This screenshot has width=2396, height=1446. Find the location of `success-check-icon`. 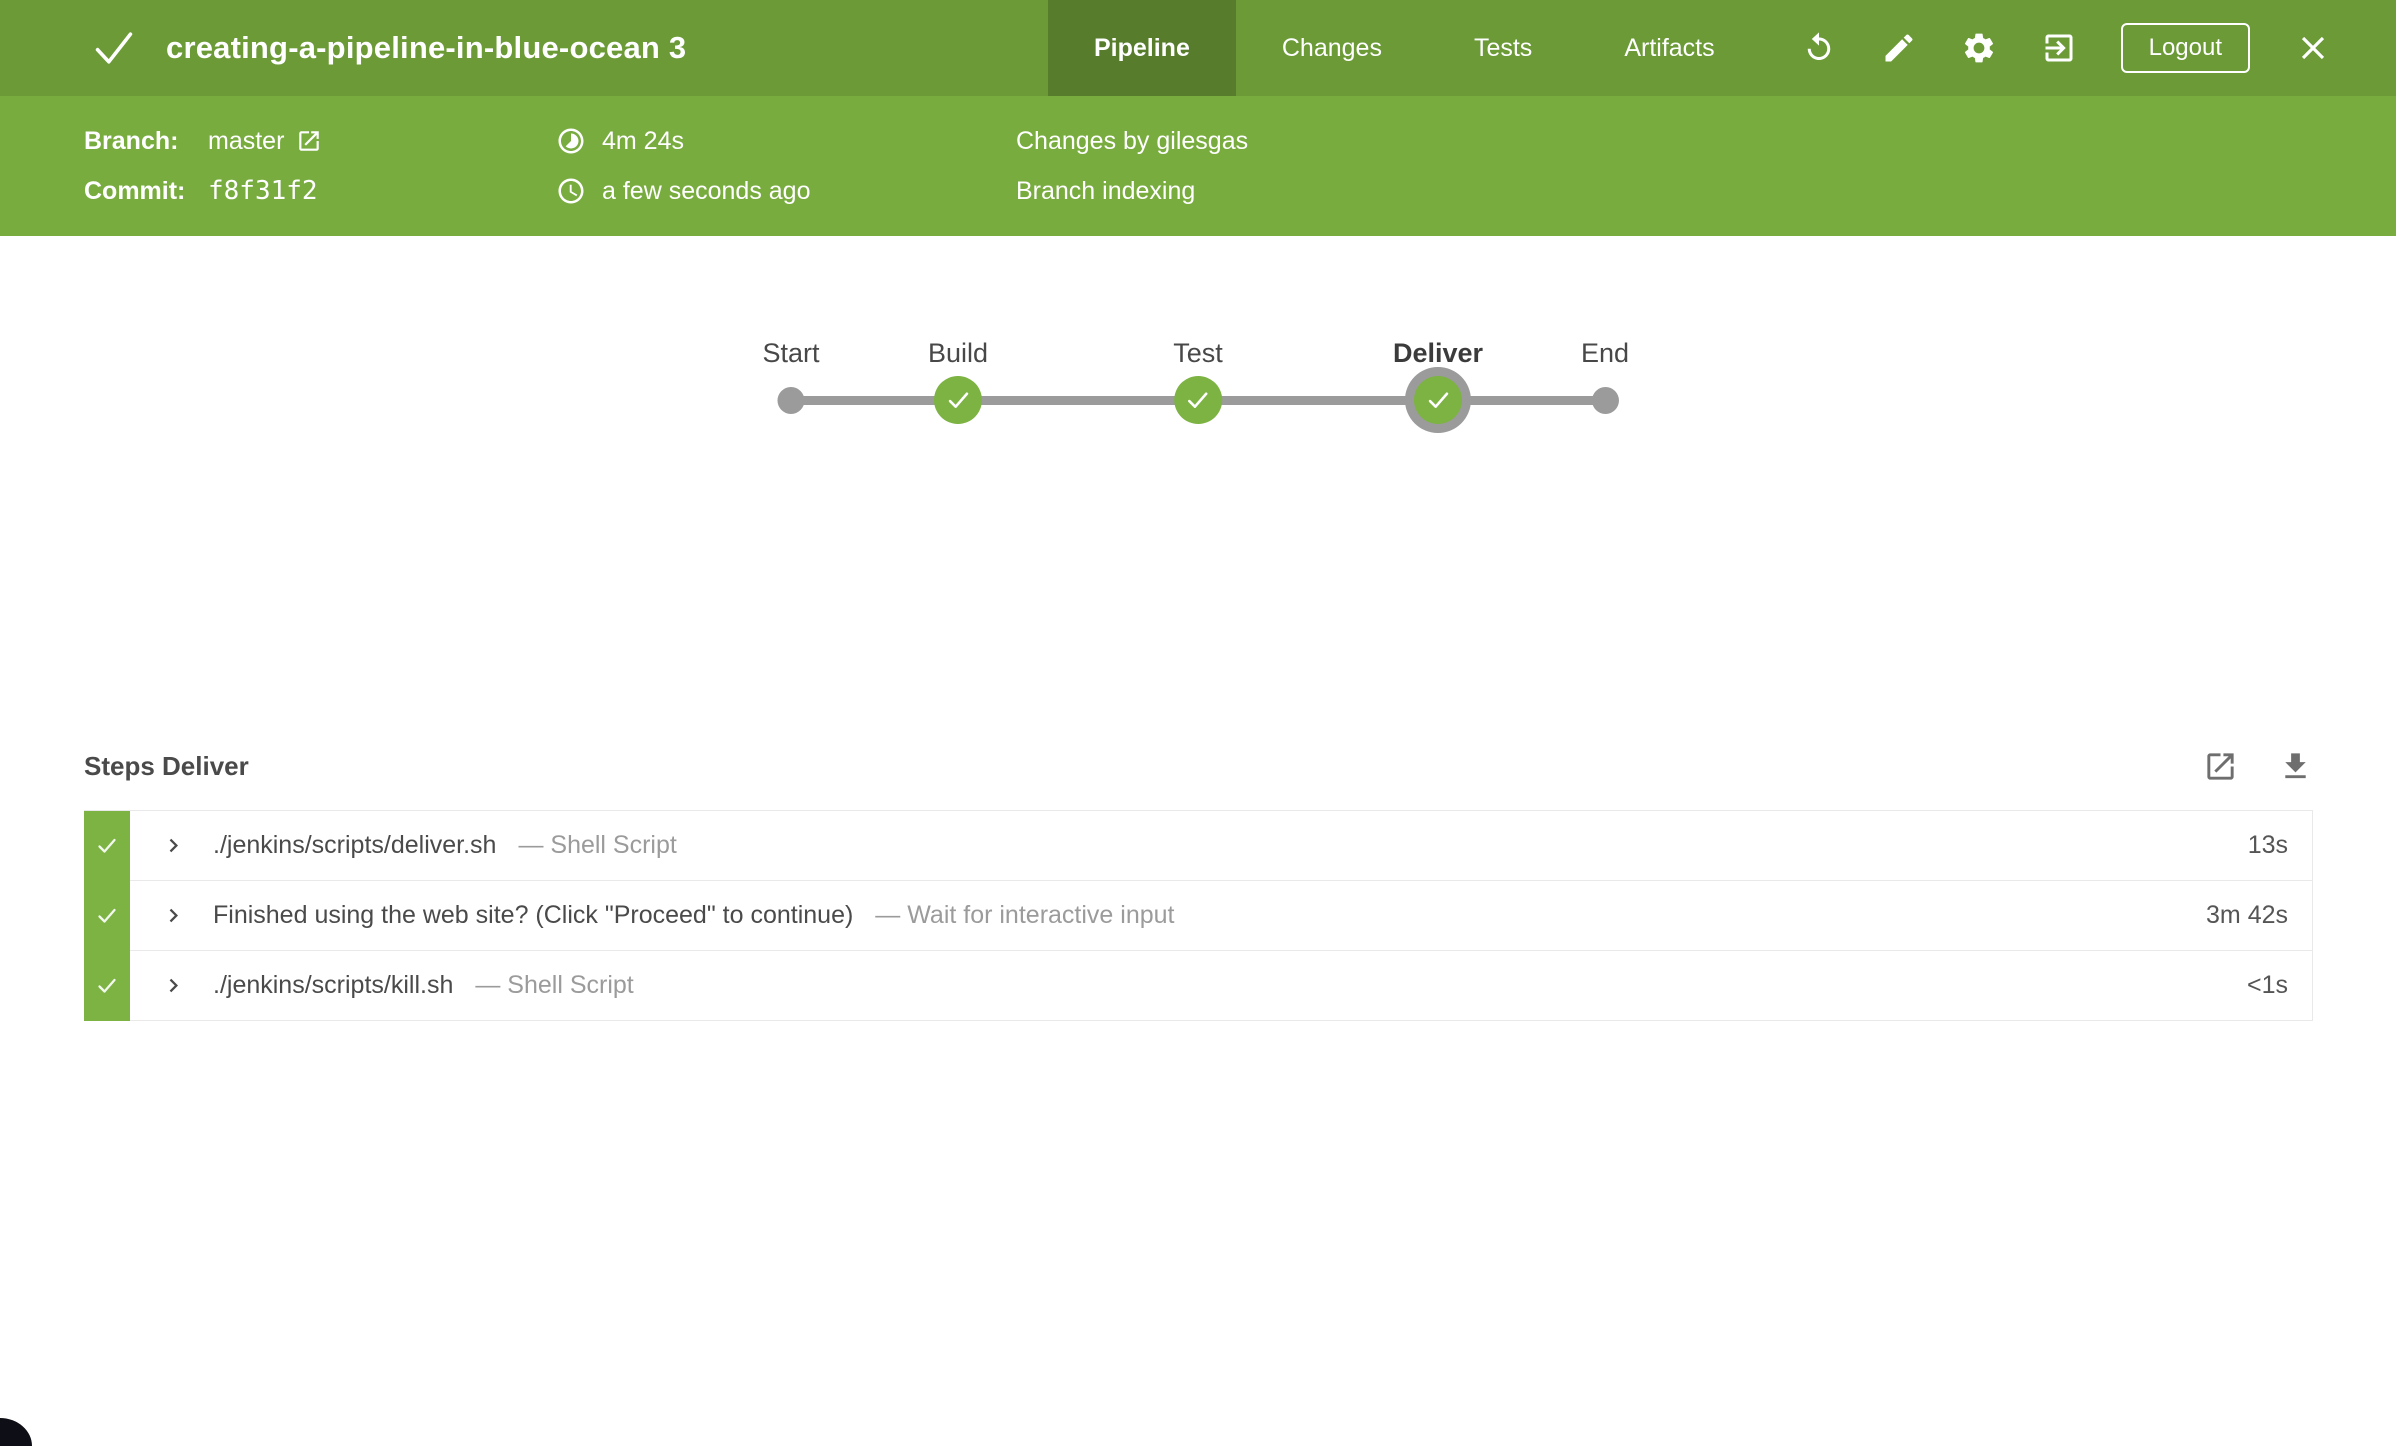

success-check-icon is located at coordinates (114, 48).